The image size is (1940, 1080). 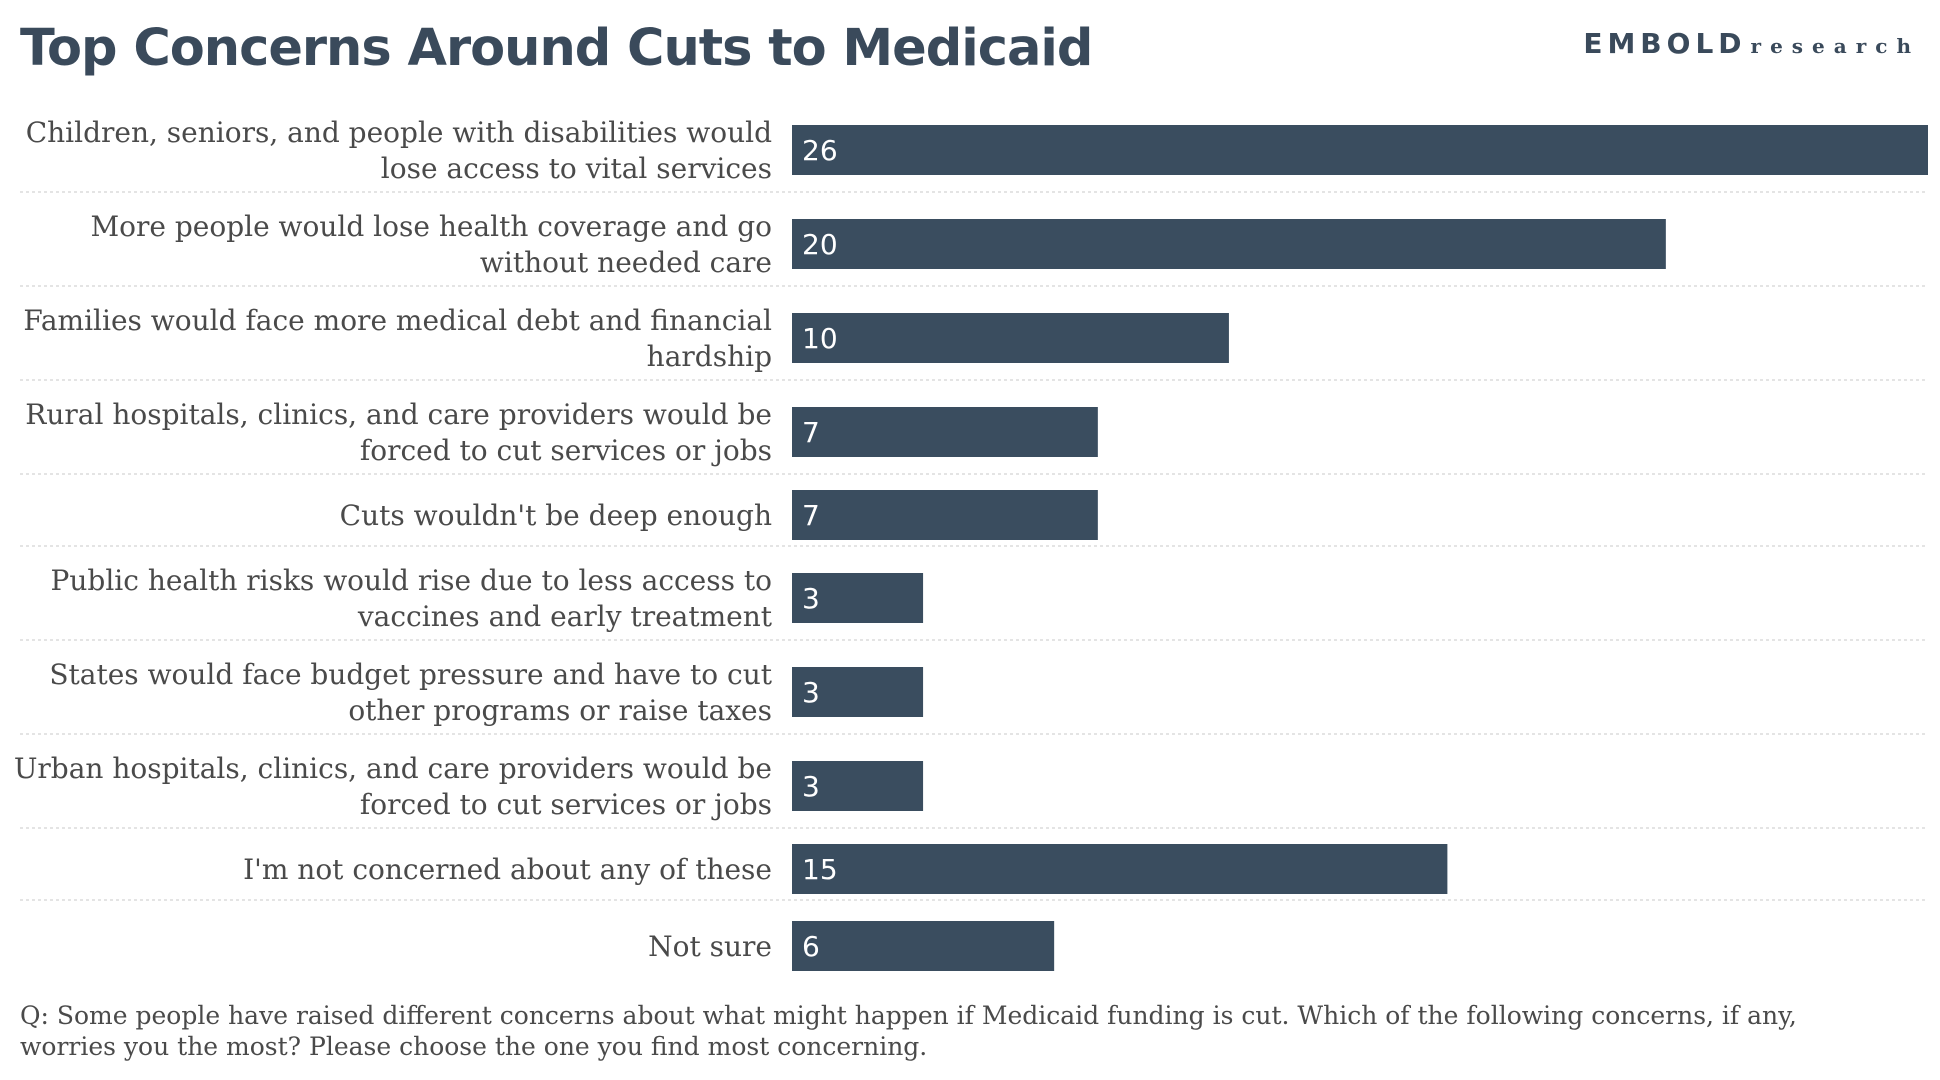 I want to click on bar-value-label: 6, so click(x=811, y=946).